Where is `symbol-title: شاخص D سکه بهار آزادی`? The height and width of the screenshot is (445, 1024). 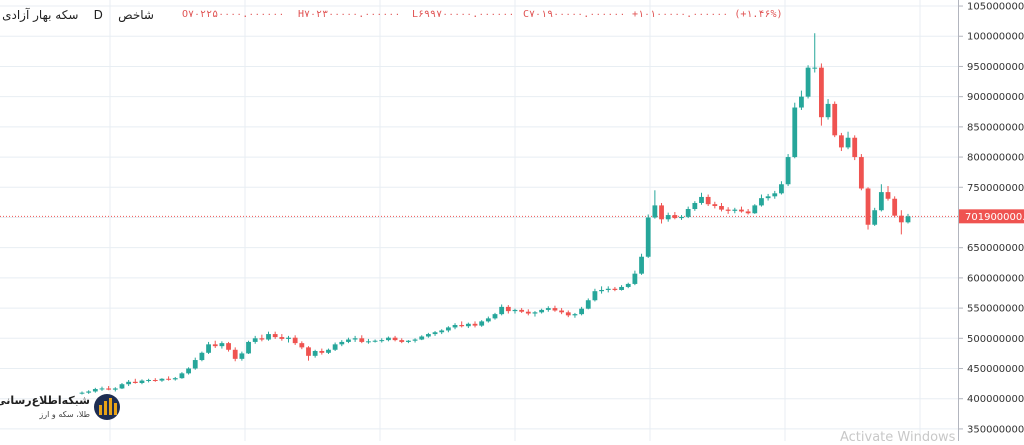 symbol-title: شاخص D سکه بهار آزادی is located at coordinates (78, 15).